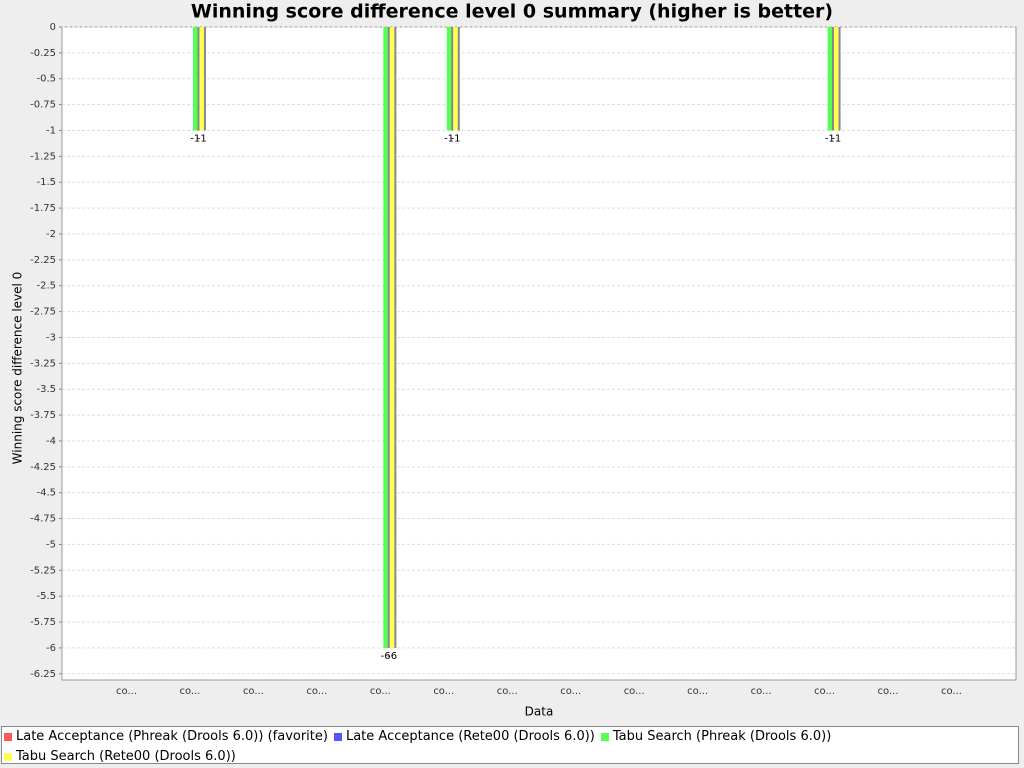 This screenshot has height=768, width=1024. What do you see at coordinates (46, 493) in the screenshot?
I see `y-tick-label: -4.5` at bounding box center [46, 493].